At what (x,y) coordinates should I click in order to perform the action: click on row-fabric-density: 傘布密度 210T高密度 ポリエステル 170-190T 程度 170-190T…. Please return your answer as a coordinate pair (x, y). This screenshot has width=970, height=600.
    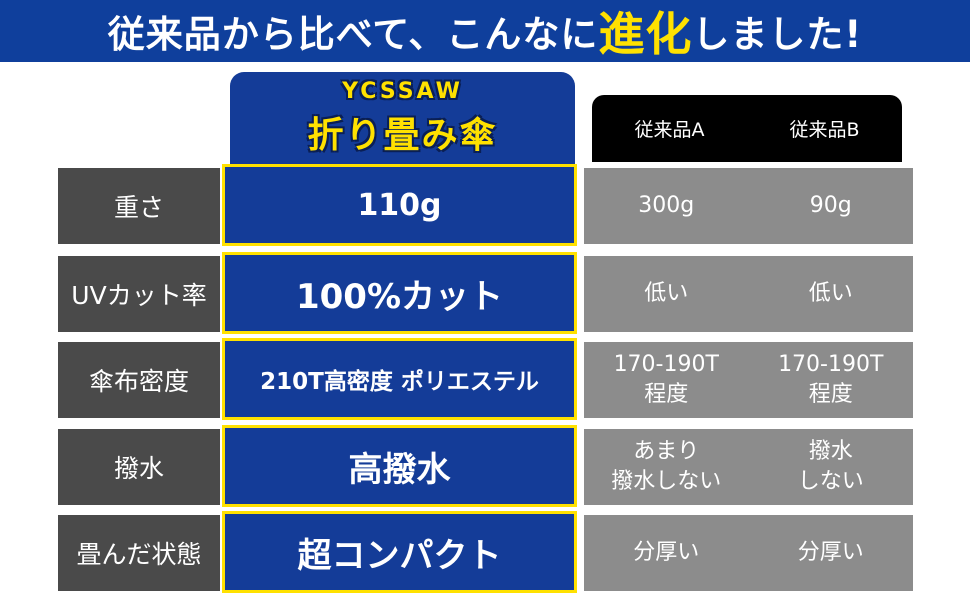
    Looking at the image, I should click on (485, 379).